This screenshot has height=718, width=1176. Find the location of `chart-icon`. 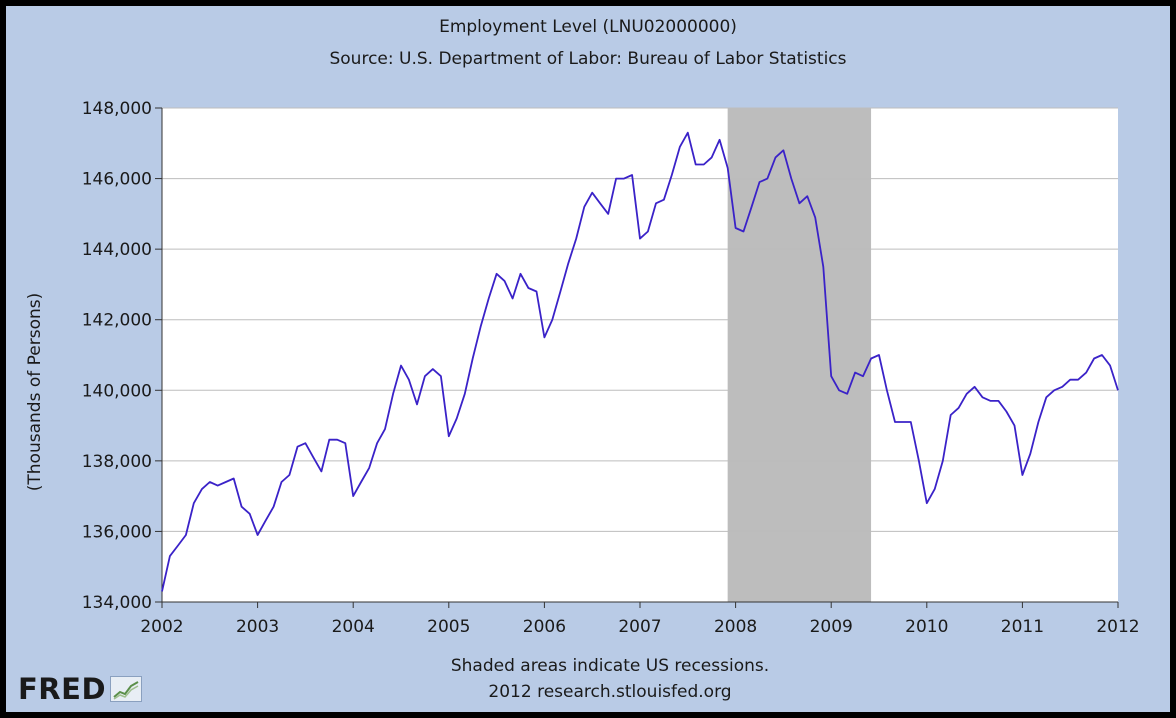

chart-icon is located at coordinates (126, 689).